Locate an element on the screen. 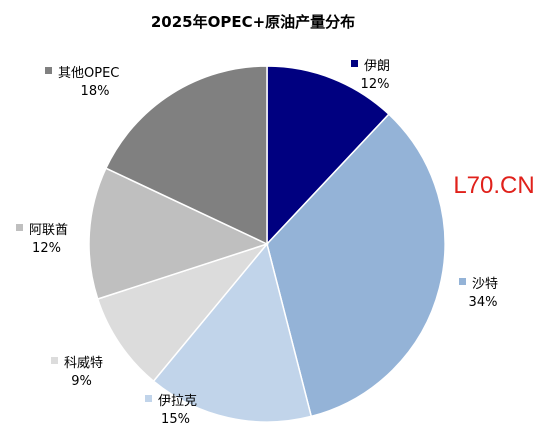 The width and height of the screenshot is (543, 436). chart-title: 2025年OPEC+原油产量分布 is located at coordinates (253, 22).